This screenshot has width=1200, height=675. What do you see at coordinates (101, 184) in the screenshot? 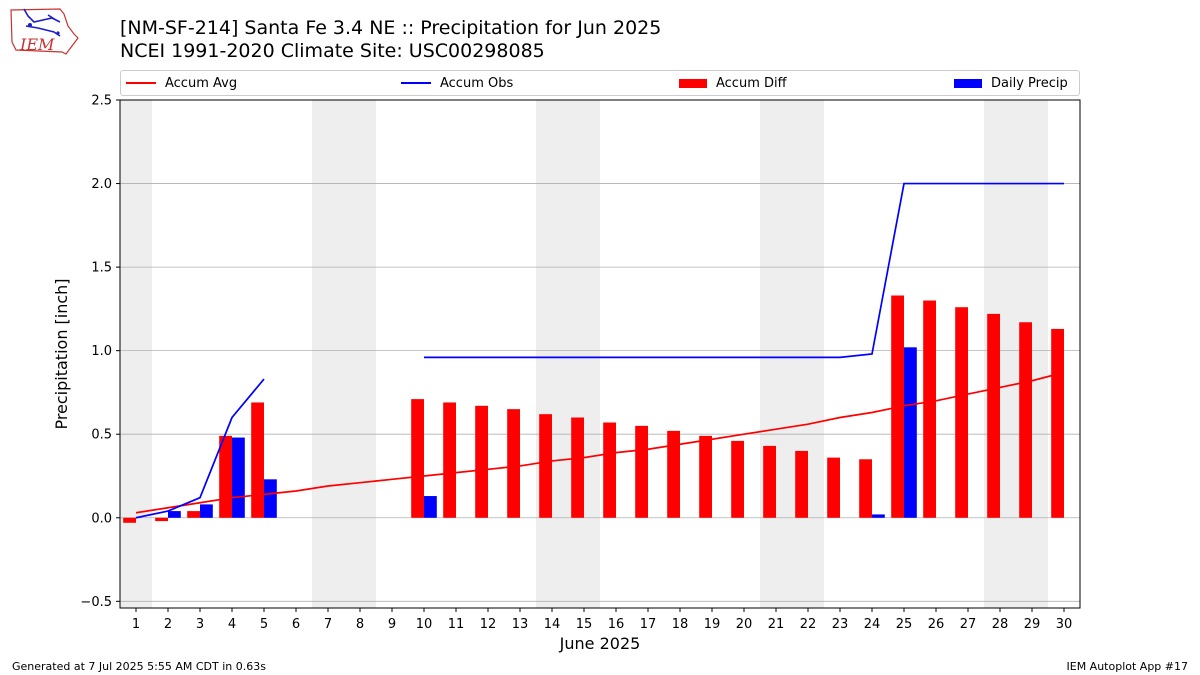
I see `y-tick-label: 2.0` at bounding box center [101, 184].